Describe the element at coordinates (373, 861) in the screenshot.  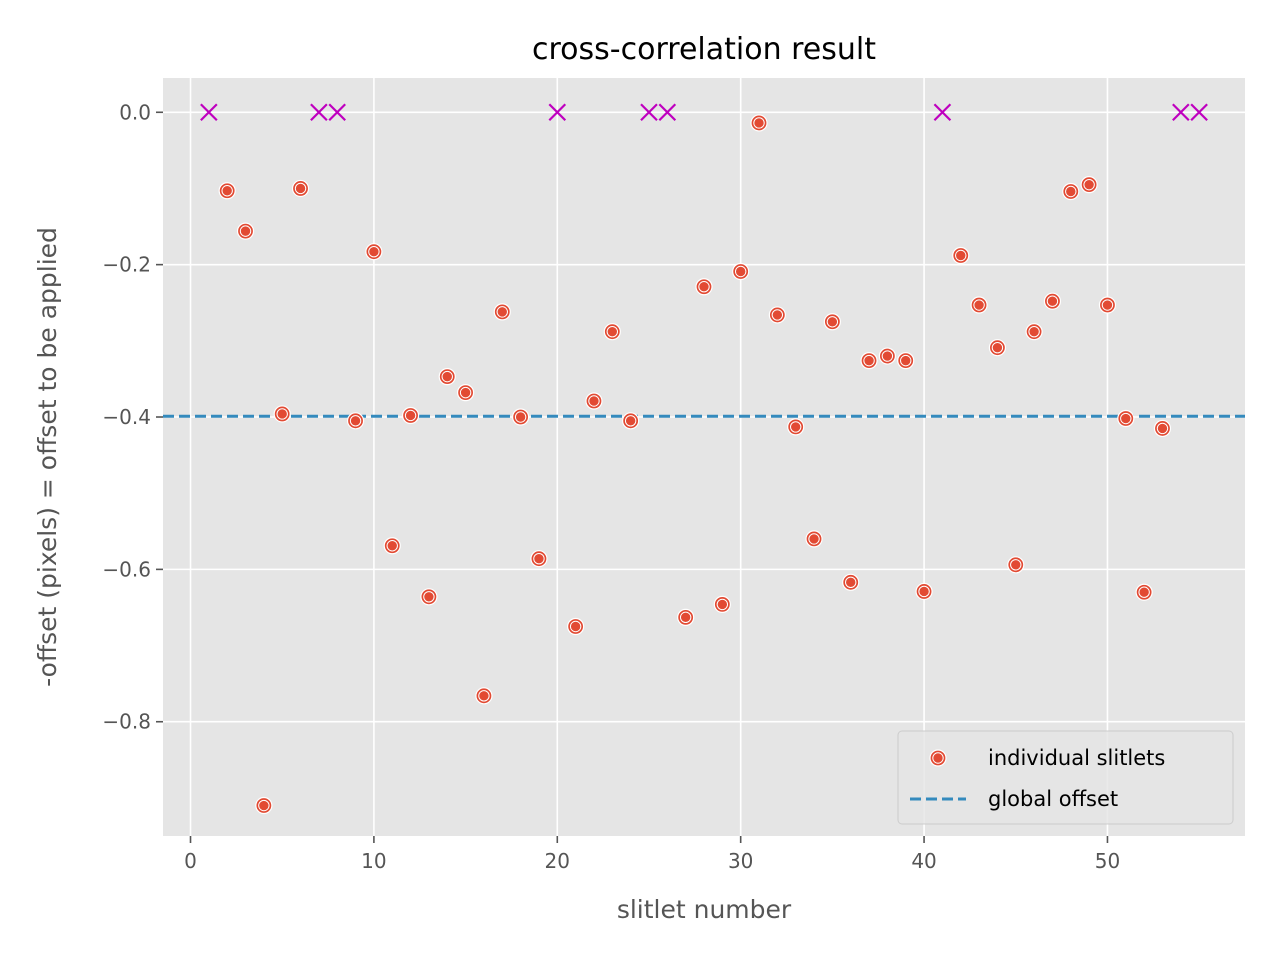
I see `x-tick-label: 10` at that location.